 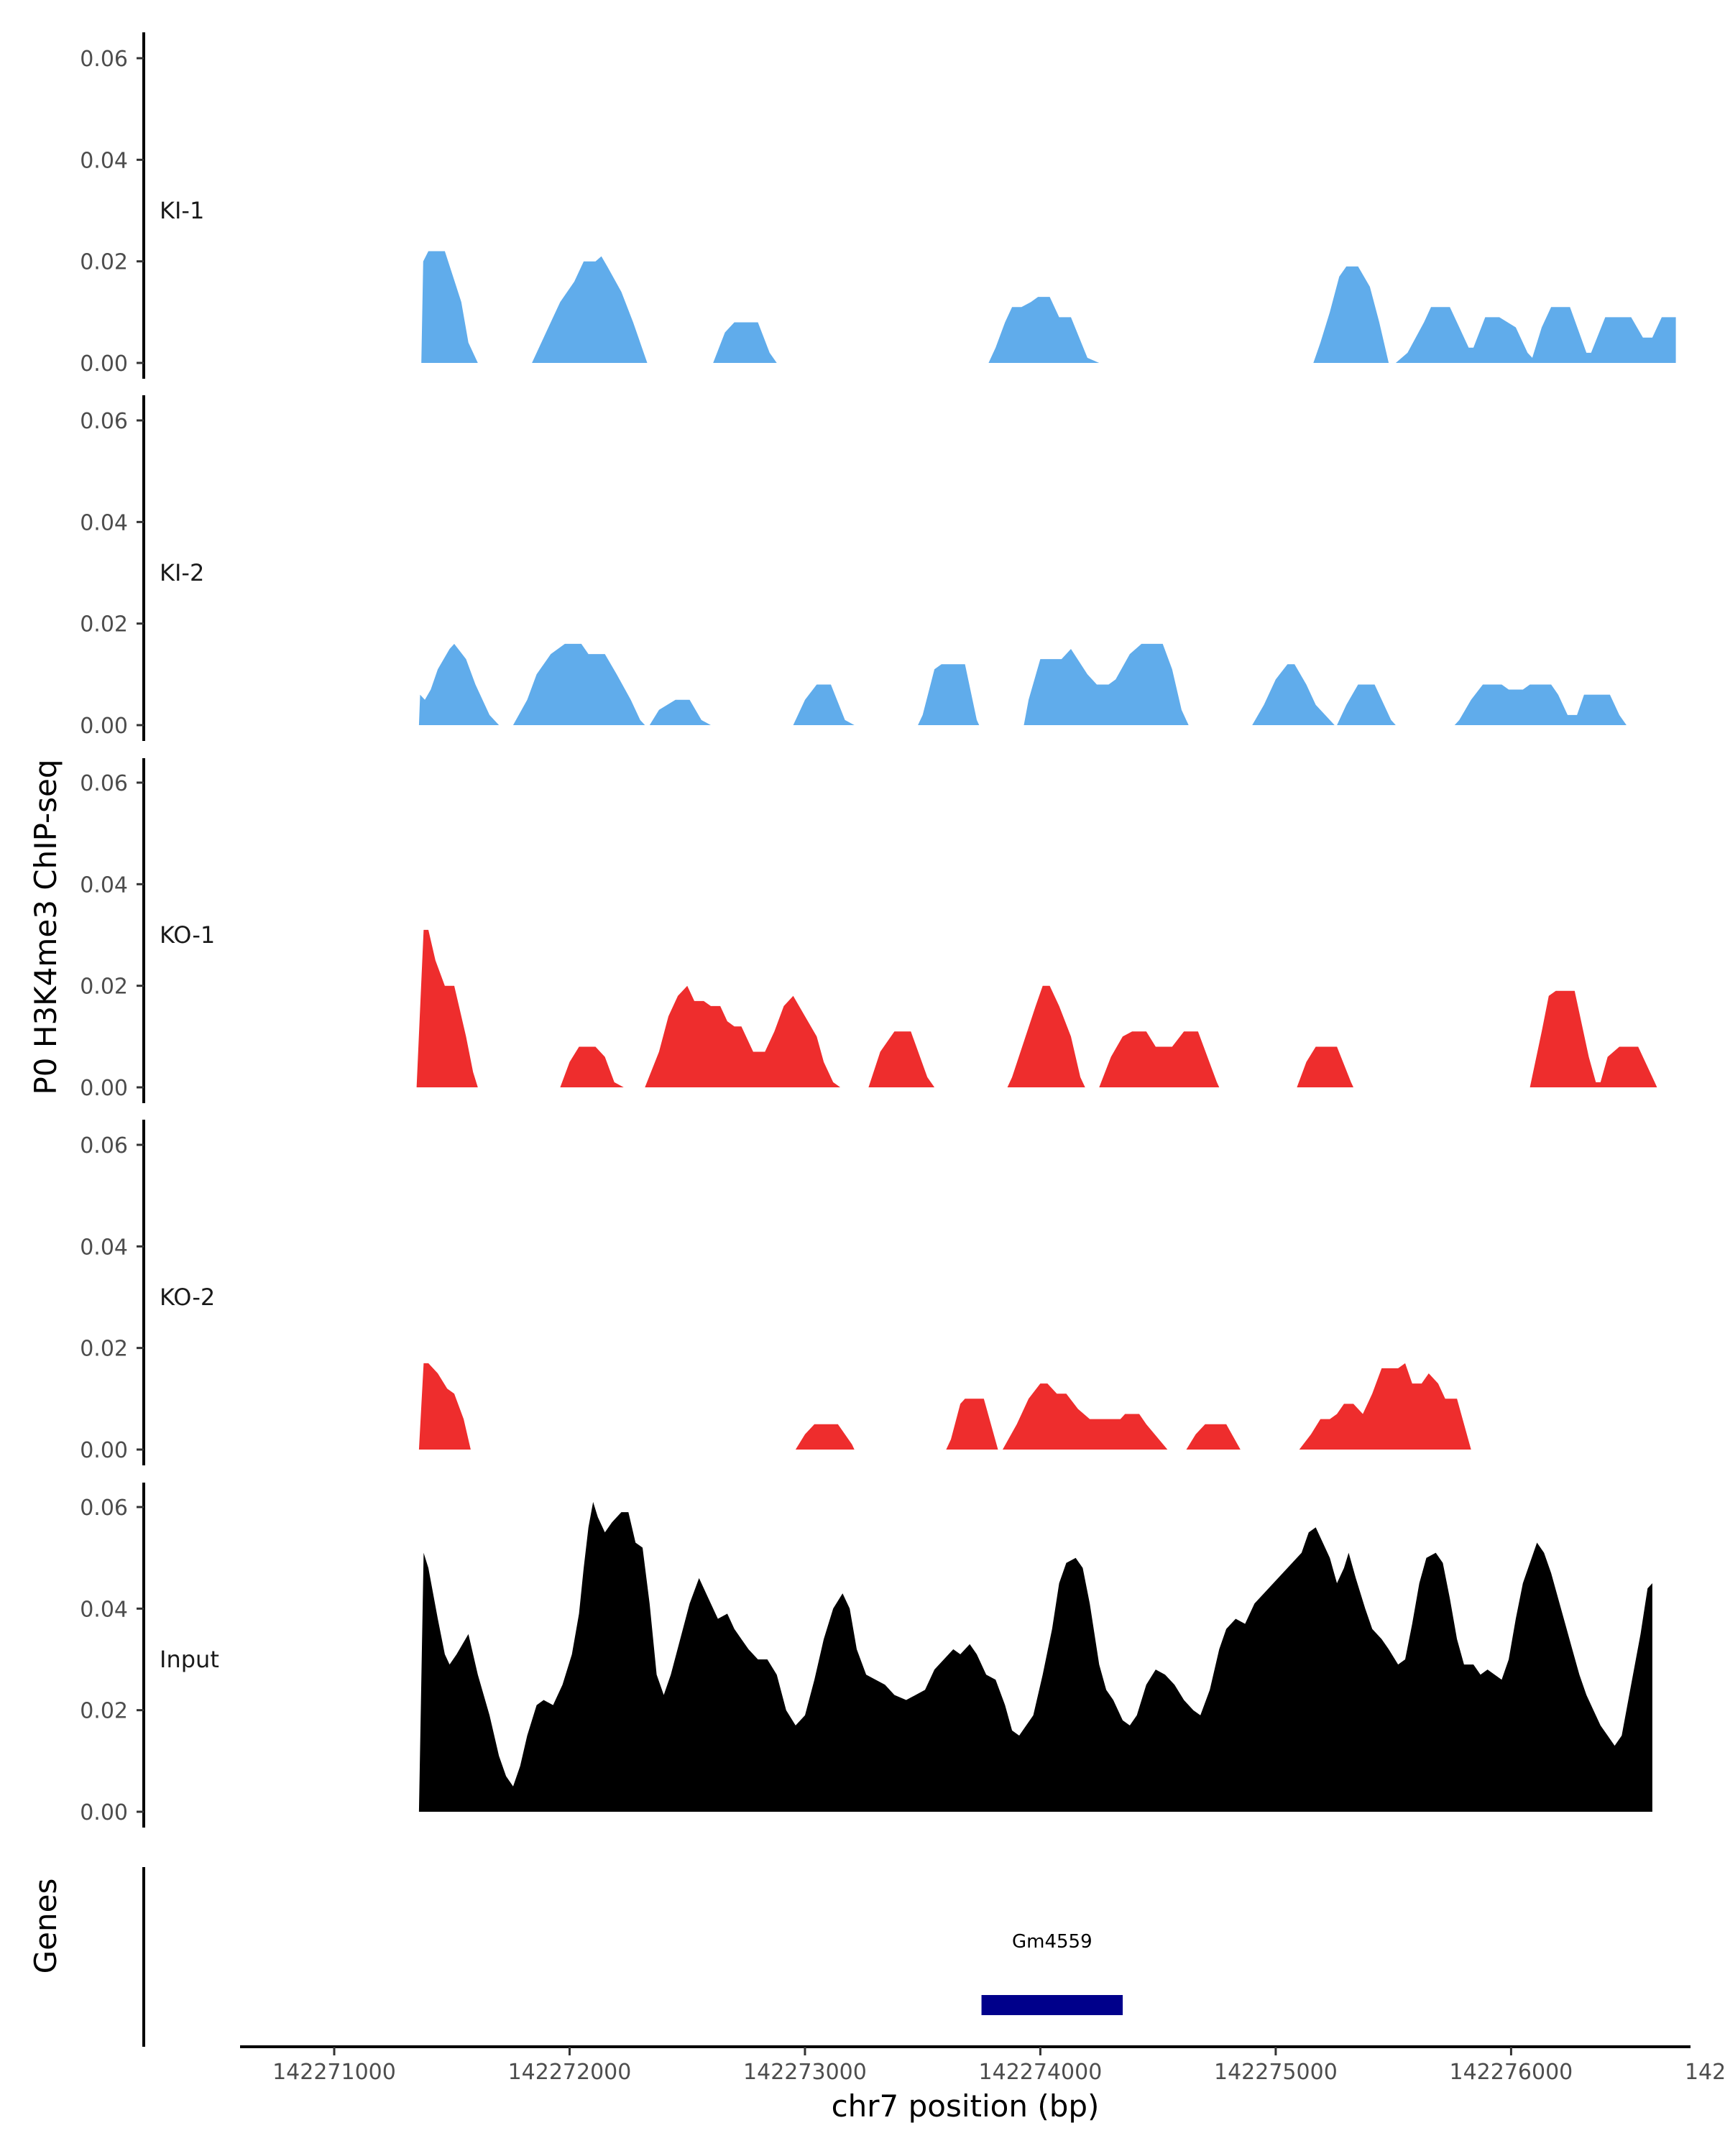 I want to click on track-label: KO-2, so click(x=187, y=1297).